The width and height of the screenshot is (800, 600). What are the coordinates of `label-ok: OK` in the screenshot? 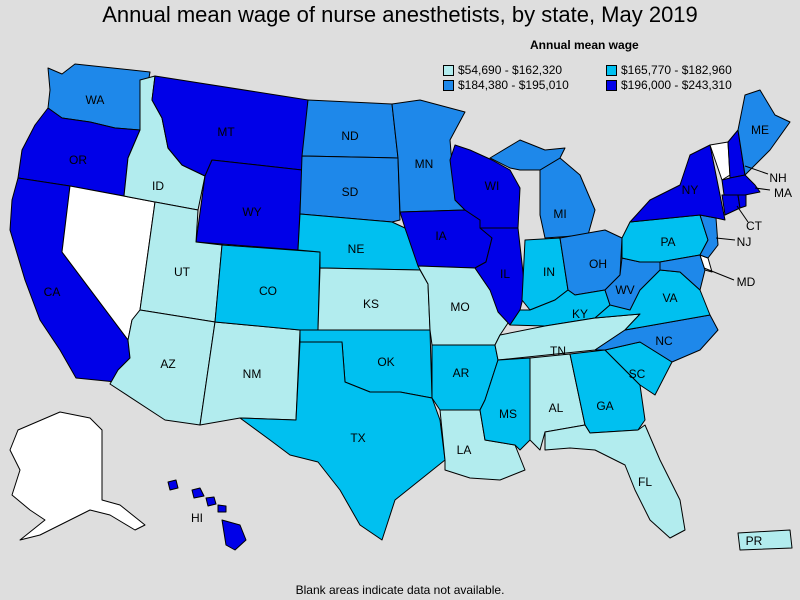 It's located at (385, 362).